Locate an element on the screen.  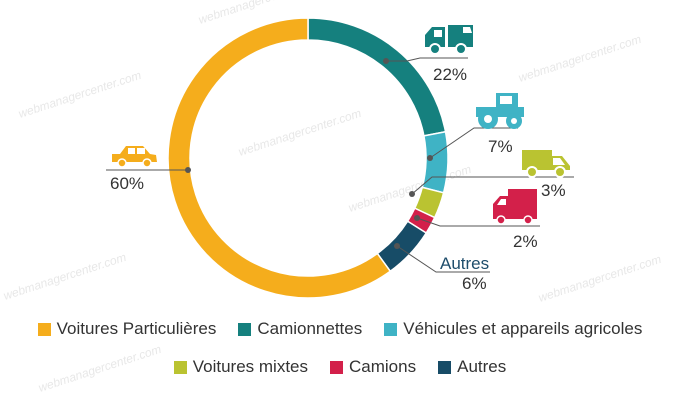
legend-item: Camionnettes is located at coordinates (300, 329).